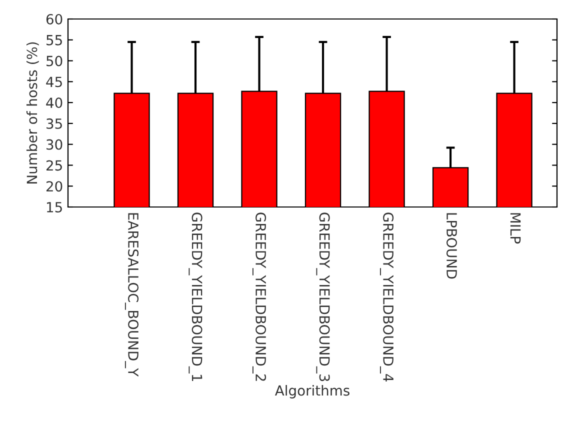  Describe the element at coordinates (312, 391) in the screenshot. I see `x-axis-title: Algorithms` at that location.